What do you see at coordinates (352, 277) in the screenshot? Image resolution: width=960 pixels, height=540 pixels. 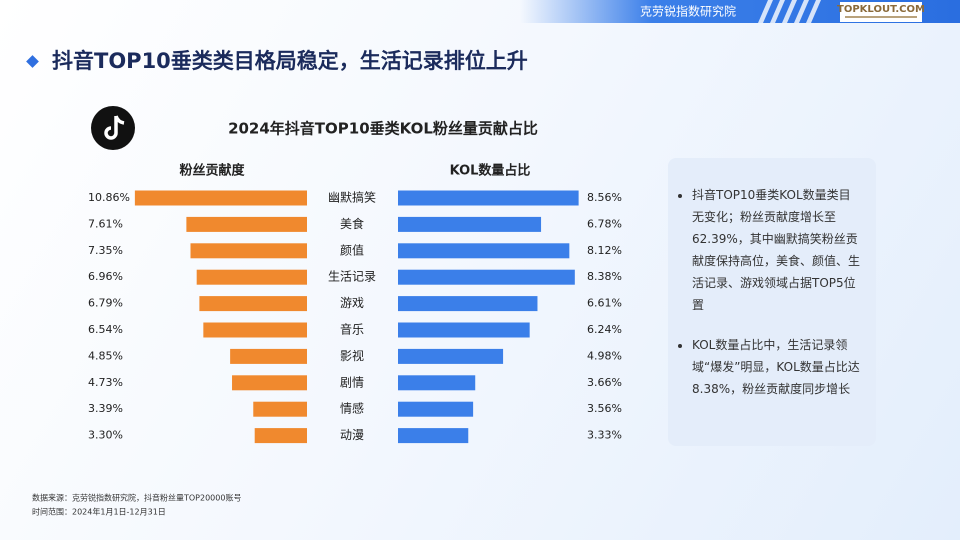 I see `category-label: 生活记录` at bounding box center [352, 277].